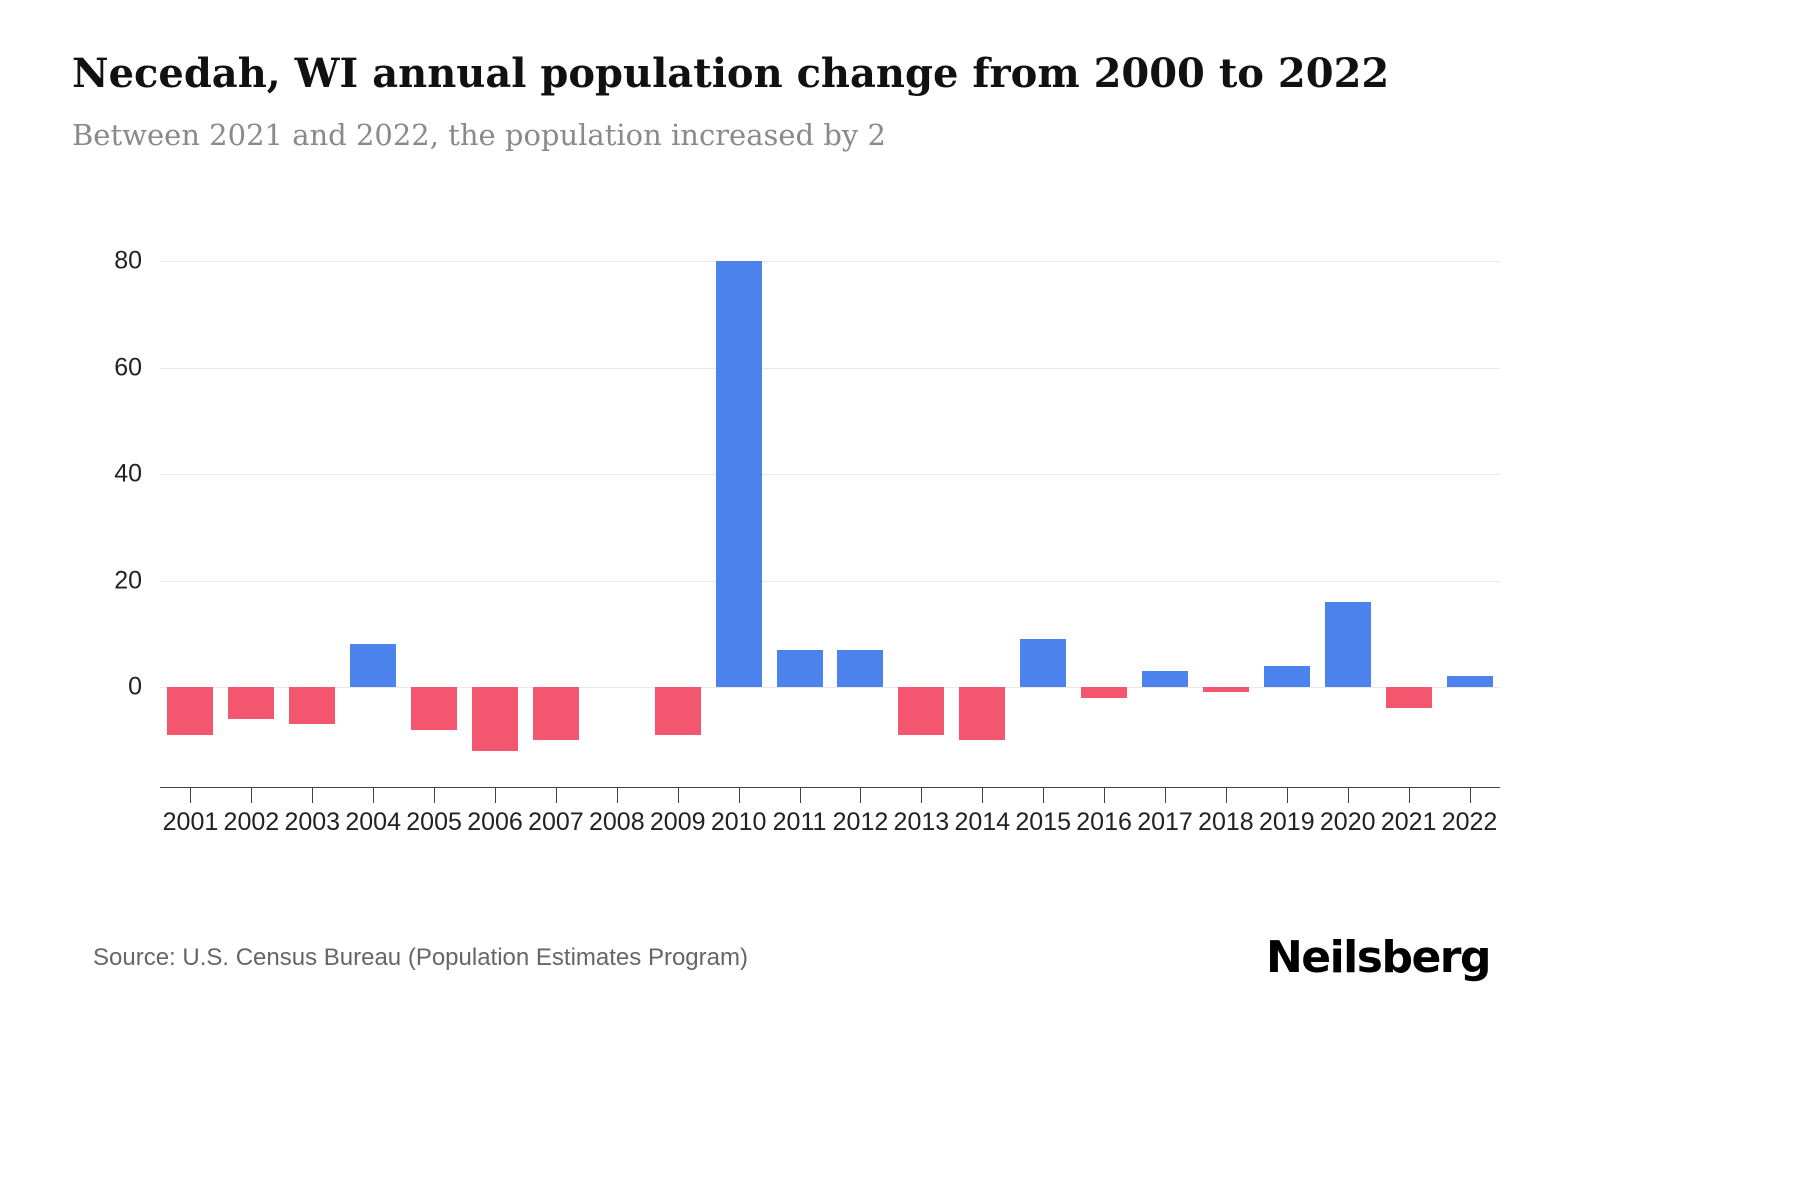  I want to click on x-axis-label-2002: 2002, so click(251, 822).